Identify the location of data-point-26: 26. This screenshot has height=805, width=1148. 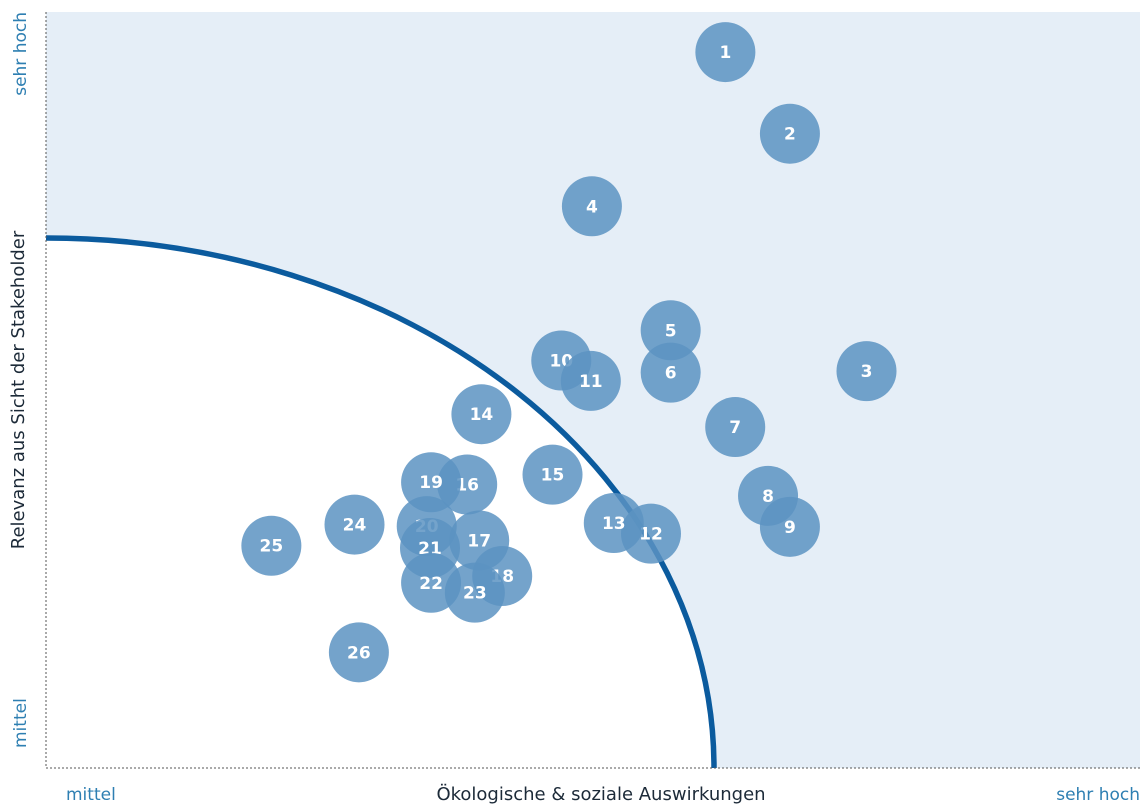
(358, 652).